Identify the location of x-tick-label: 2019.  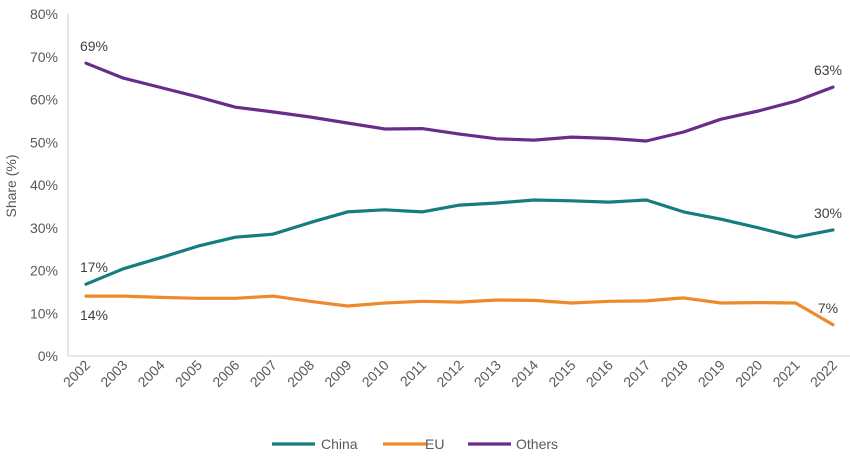
(711, 373).